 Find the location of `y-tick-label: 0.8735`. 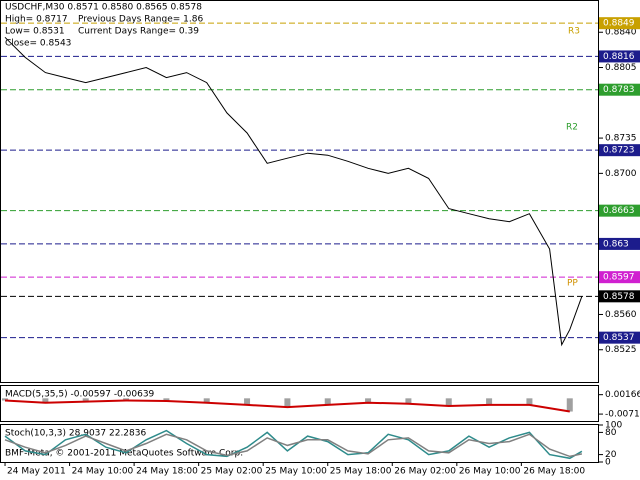

y-tick-label: 0.8735 is located at coordinates (621, 139).